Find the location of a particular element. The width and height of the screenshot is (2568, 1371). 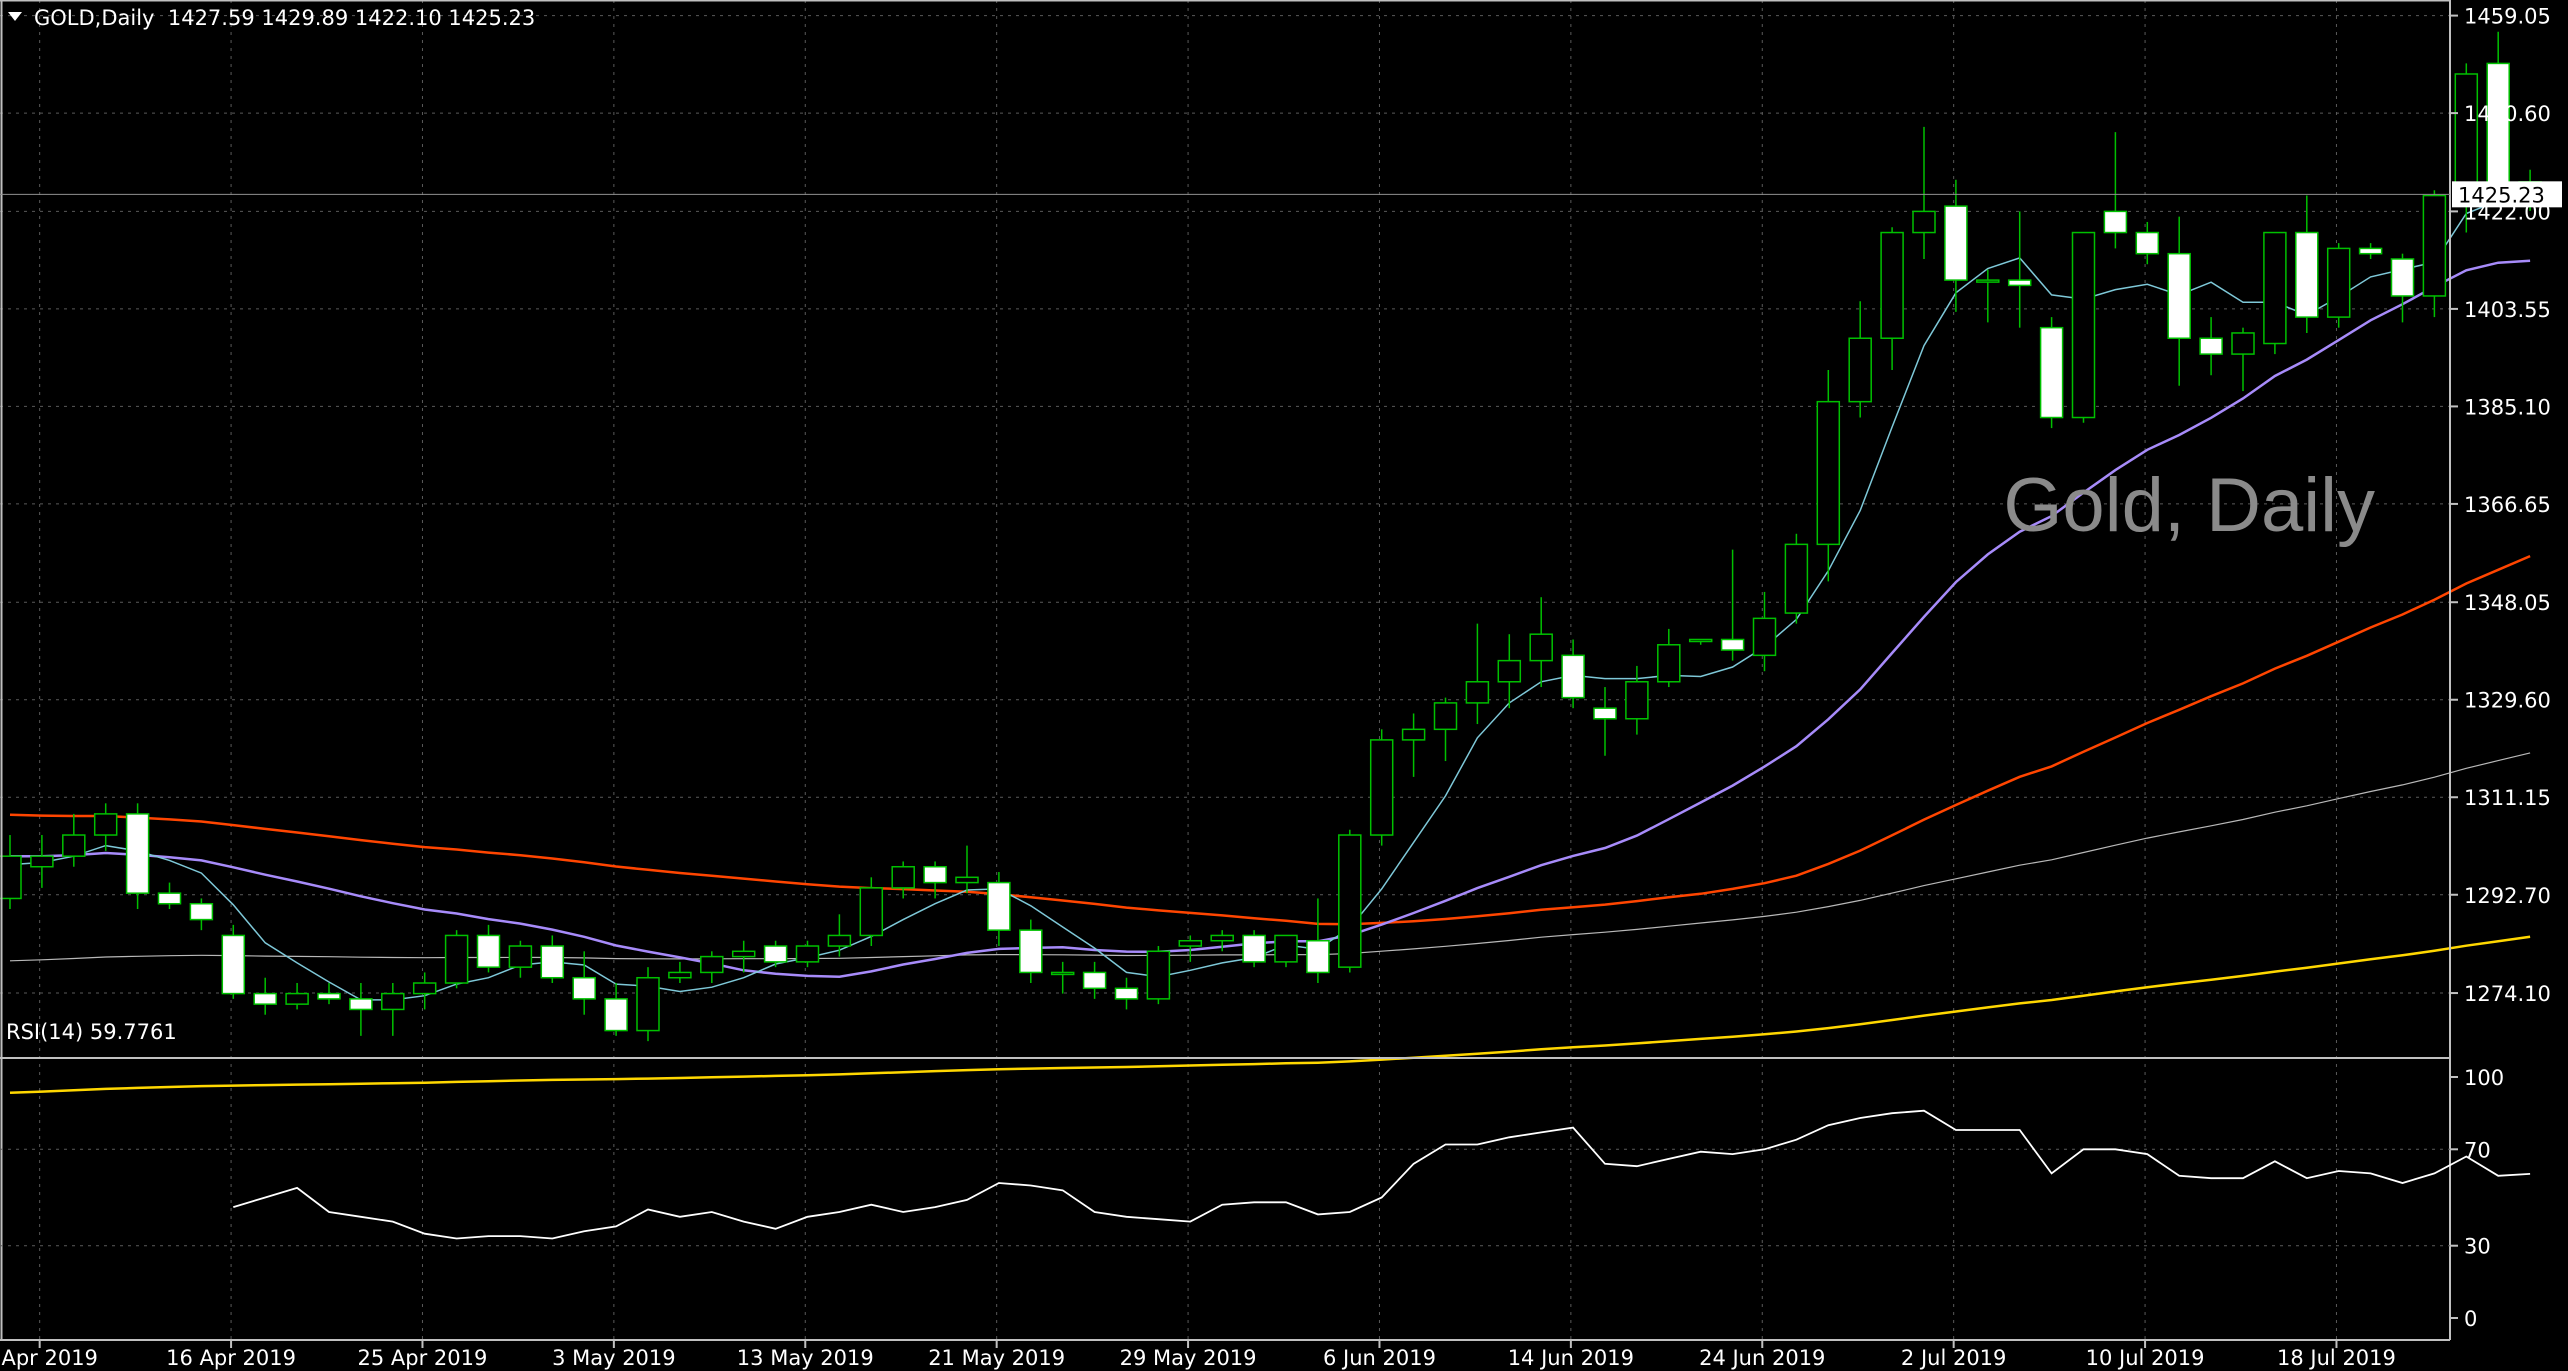

ohlc-values: 1427.59 1429.89 1422.10 1425.23 is located at coordinates (351, 18).